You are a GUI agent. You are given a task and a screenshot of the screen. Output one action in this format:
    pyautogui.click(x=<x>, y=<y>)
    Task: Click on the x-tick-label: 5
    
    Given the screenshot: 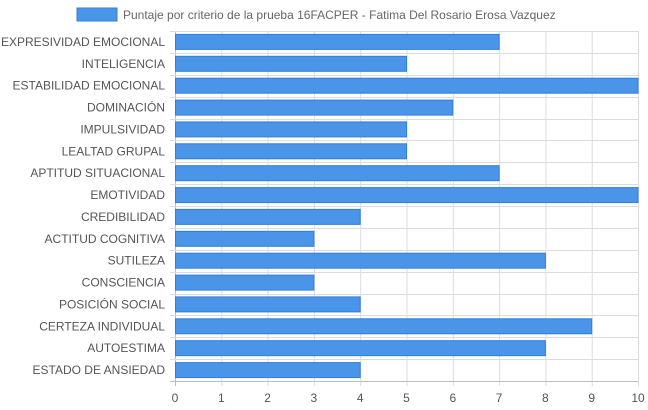 What is the action you would take?
    pyautogui.click(x=406, y=398)
    